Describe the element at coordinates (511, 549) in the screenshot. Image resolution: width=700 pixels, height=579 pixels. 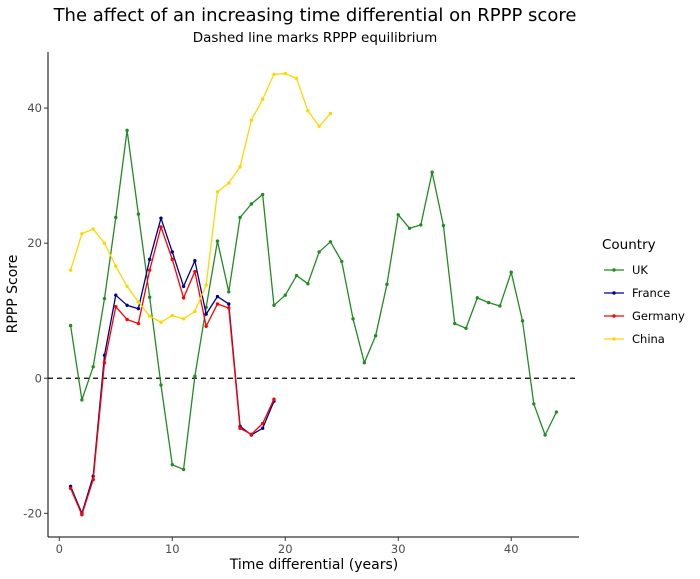
I see `x-tick-label: 40` at that location.